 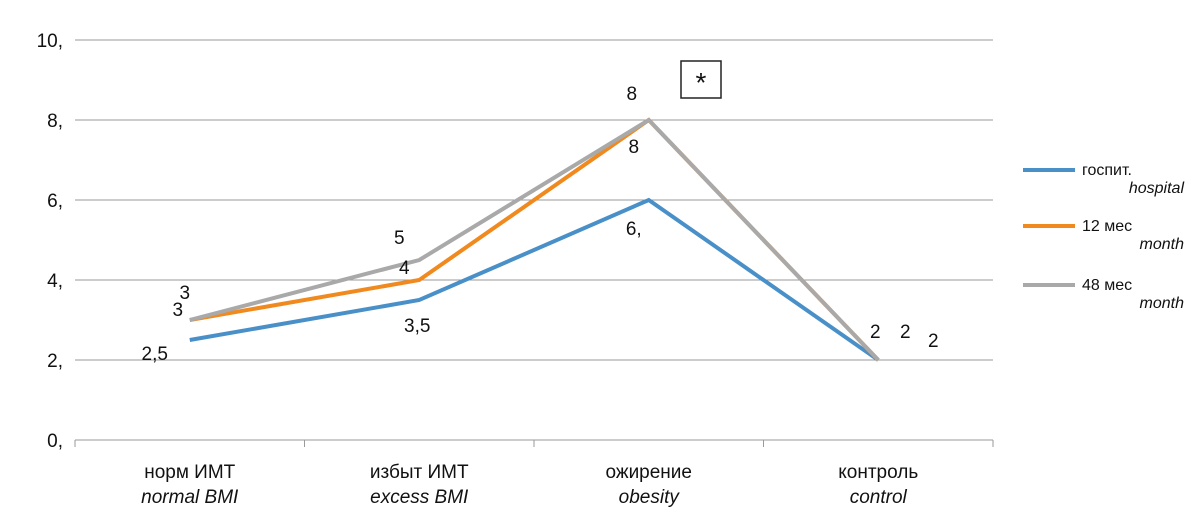 What do you see at coordinates (190, 497) in the screenshot?
I see `x-category-label-en: normal BMI` at bounding box center [190, 497].